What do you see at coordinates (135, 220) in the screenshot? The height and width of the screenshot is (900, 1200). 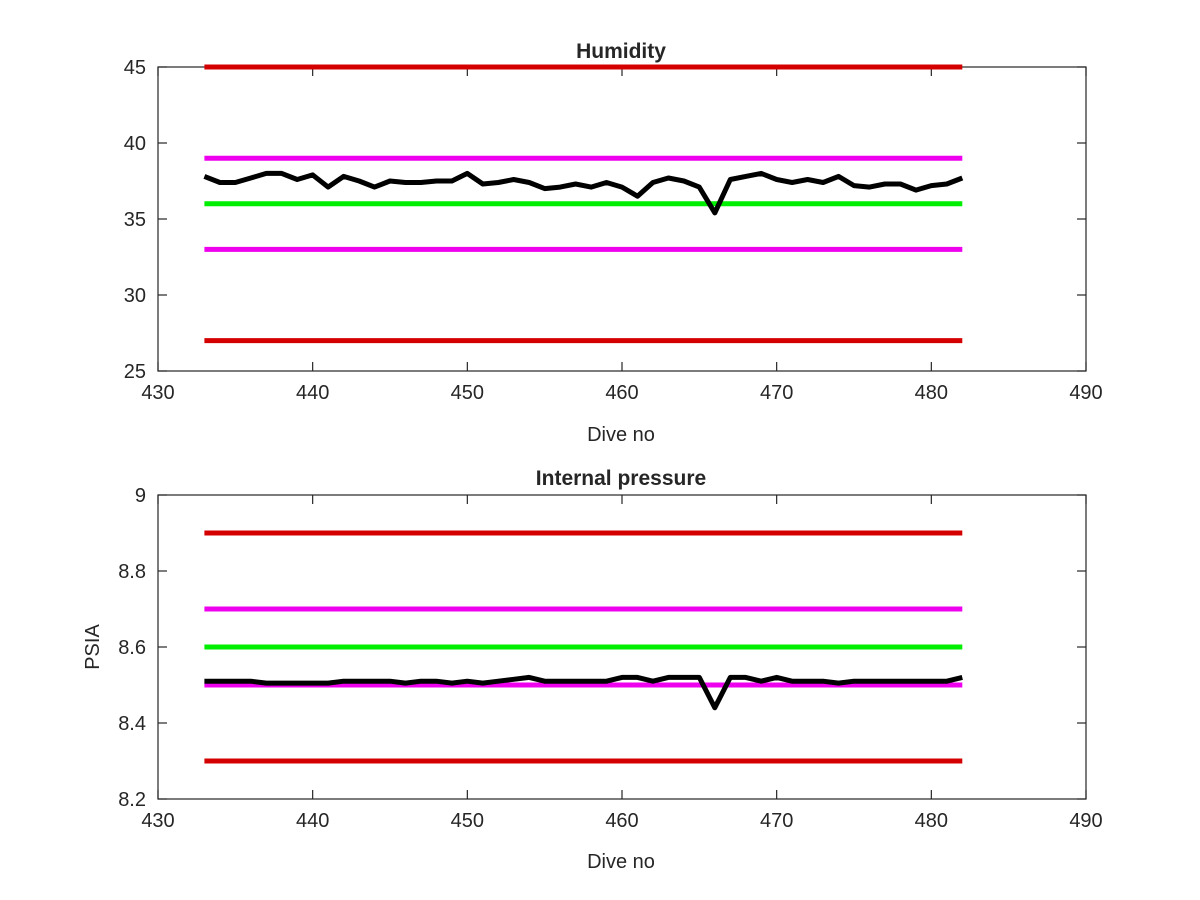 I see `humidity-y-tick-label: 35` at bounding box center [135, 220].